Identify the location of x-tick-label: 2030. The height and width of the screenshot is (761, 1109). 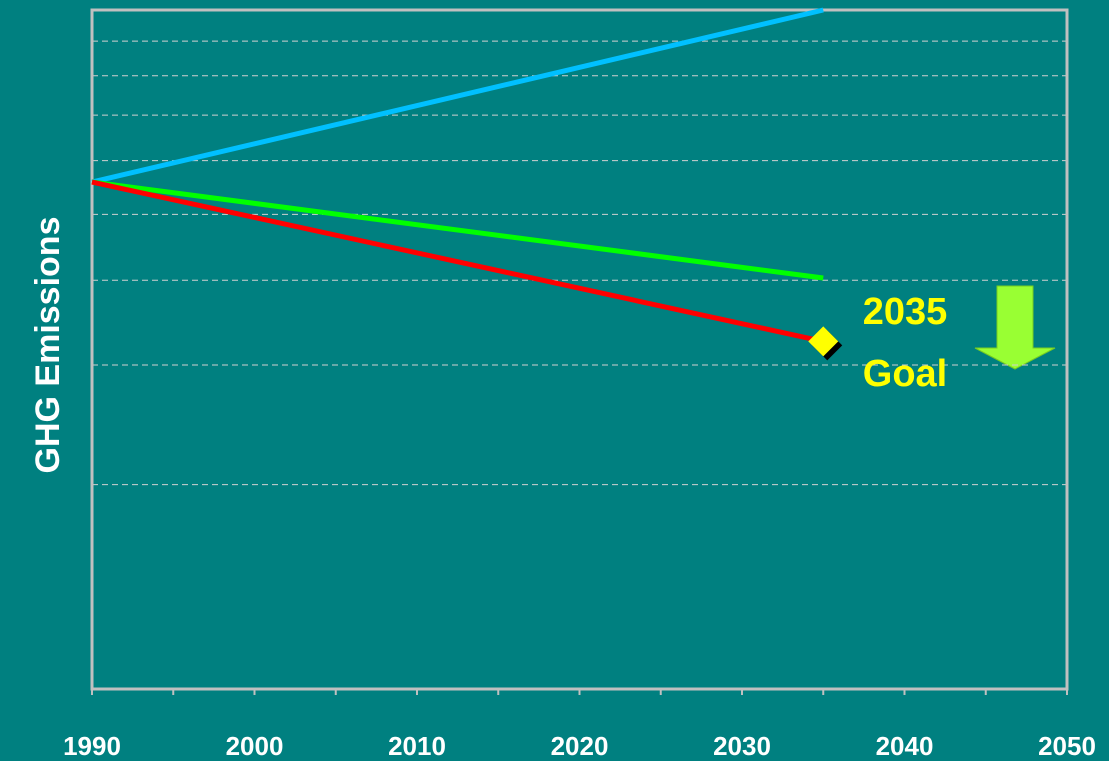
(742, 746).